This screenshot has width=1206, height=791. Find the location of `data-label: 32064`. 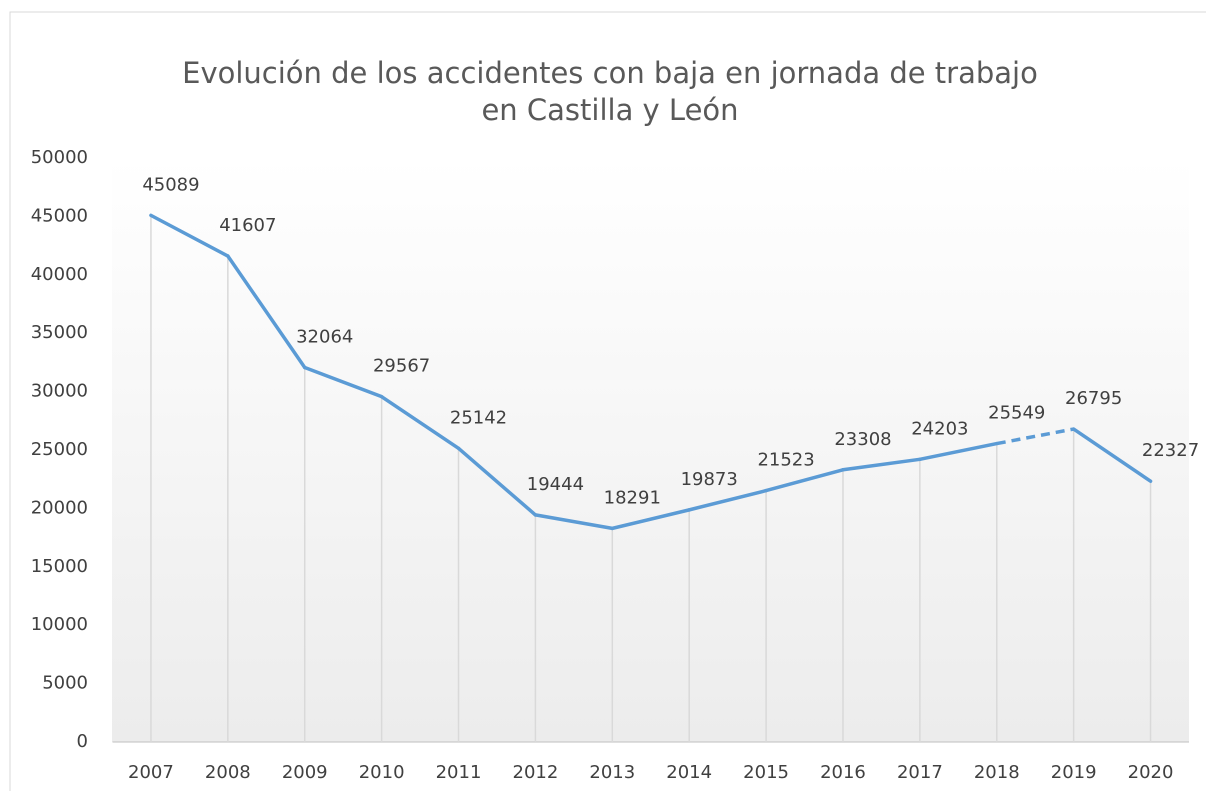

data-label: 32064 is located at coordinates (324, 336).